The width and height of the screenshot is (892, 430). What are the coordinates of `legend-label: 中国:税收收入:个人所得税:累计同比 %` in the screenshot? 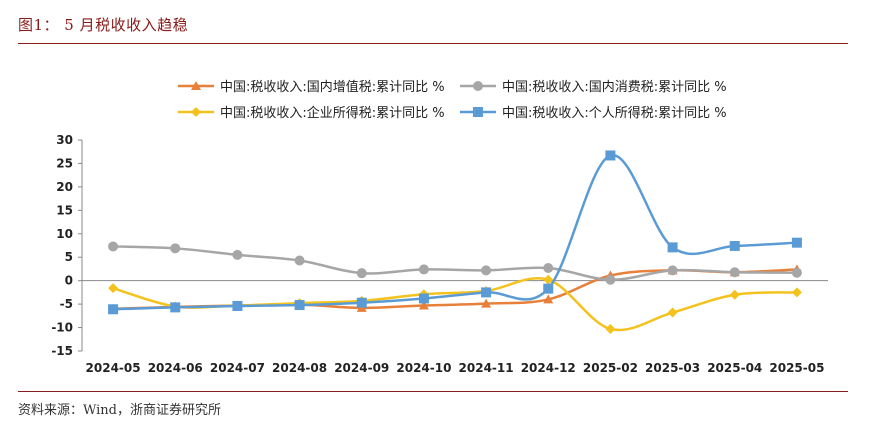 It's located at (614, 113).